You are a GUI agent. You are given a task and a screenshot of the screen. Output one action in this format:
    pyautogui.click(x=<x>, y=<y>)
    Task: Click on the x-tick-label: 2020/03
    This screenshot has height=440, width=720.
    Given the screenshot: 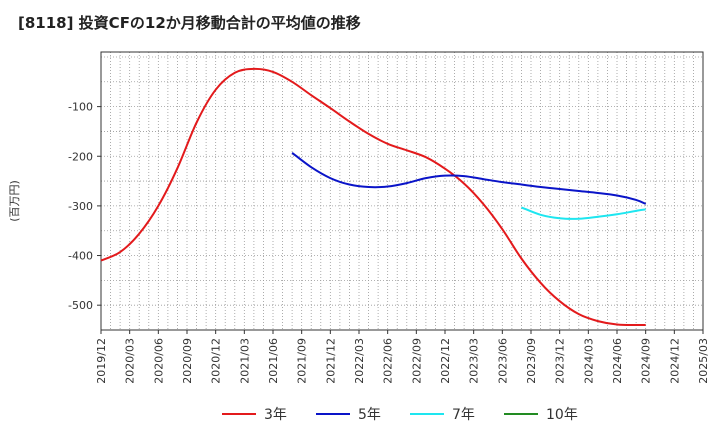 What is the action you would take?
    pyautogui.click(x=130, y=361)
    